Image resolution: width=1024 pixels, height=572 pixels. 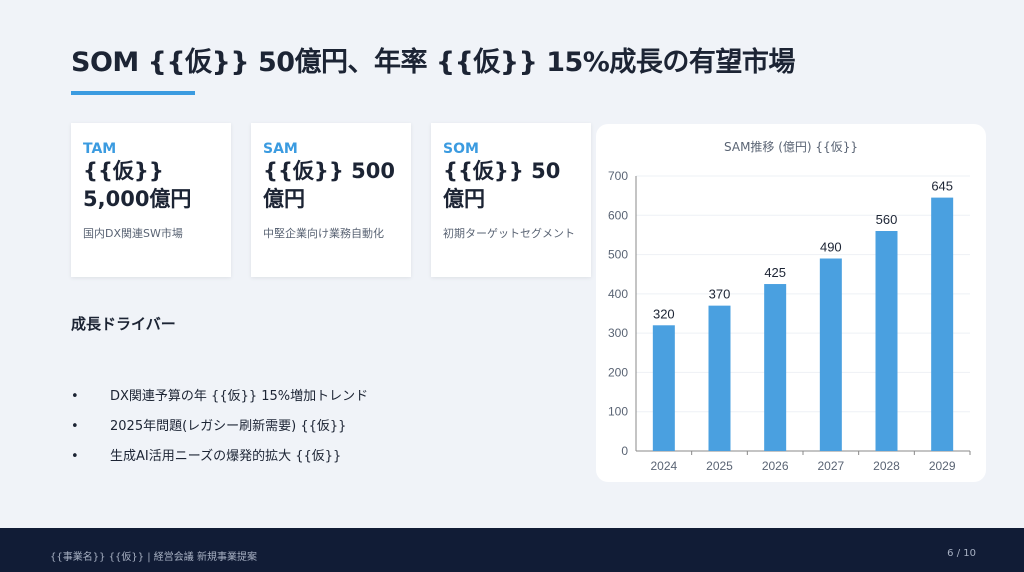 I want to click on driver-text: 2025年問題(レガシー刷新需要) {{仮}}, so click(x=228, y=426).